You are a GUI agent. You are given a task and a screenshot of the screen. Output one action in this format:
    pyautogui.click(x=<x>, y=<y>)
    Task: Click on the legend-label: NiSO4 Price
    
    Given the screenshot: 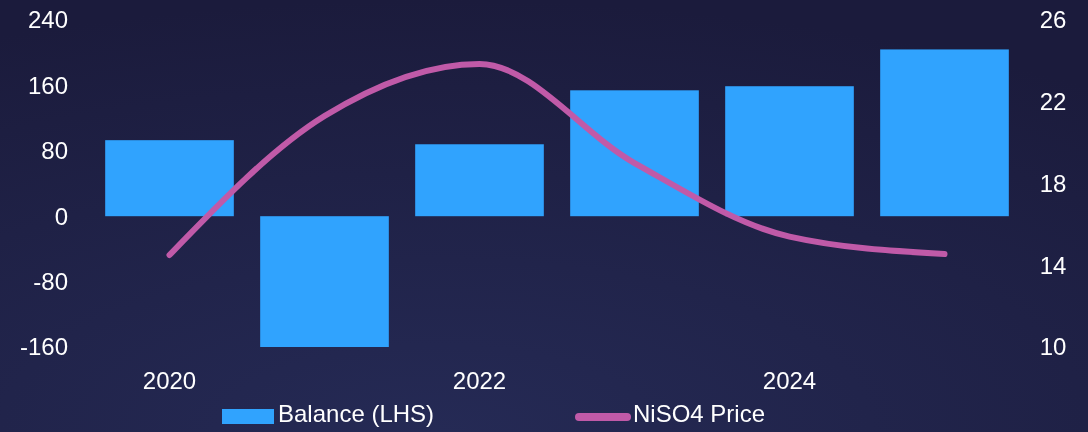 What is the action you would take?
    pyautogui.click(x=699, y=414)
    